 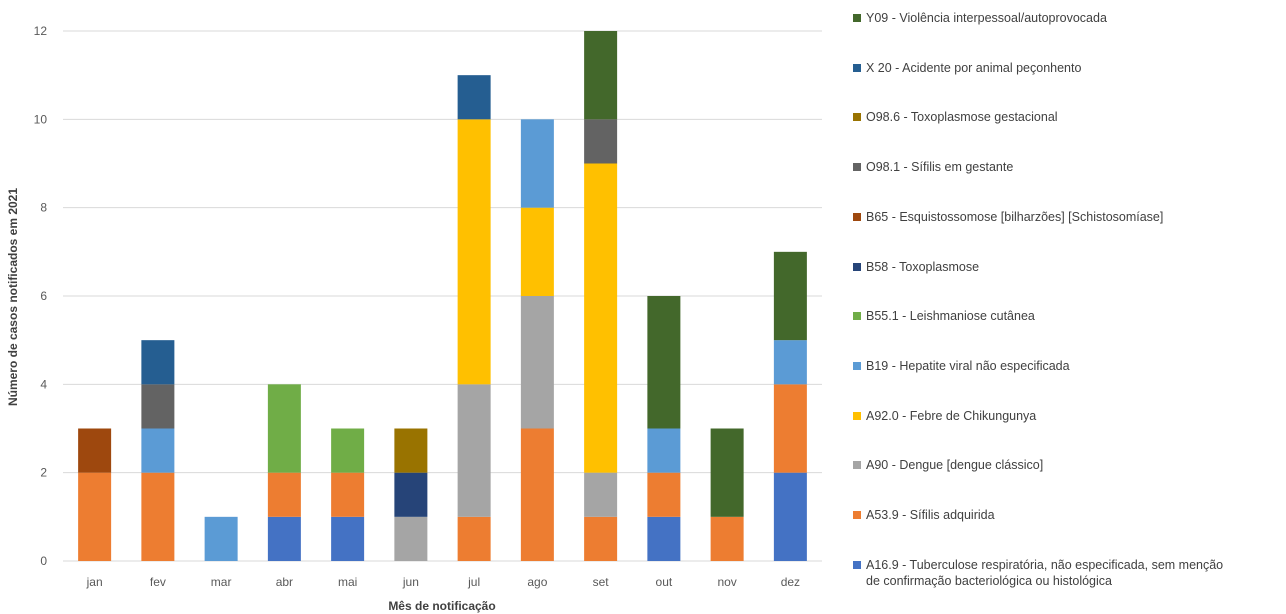 What do you see at coordinates (473, 582) in the screenshot?
I see `x-tick-label-jul: jul` at bounding box center [473, 582].